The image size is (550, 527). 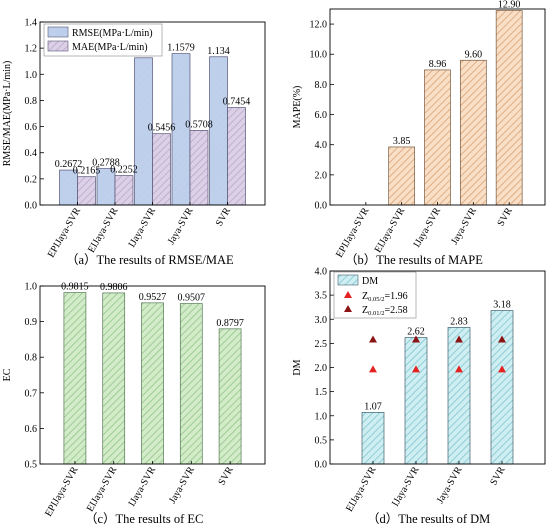 I want to click on x-tick-label-a-4: SVR, so click(x=223, y=217).